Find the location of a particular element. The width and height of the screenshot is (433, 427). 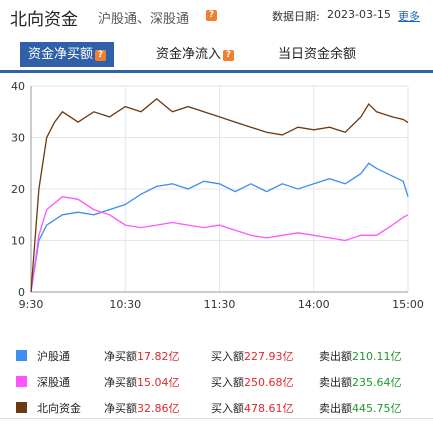

legend-name: 北向资金 is located at coordinates (59, 408).